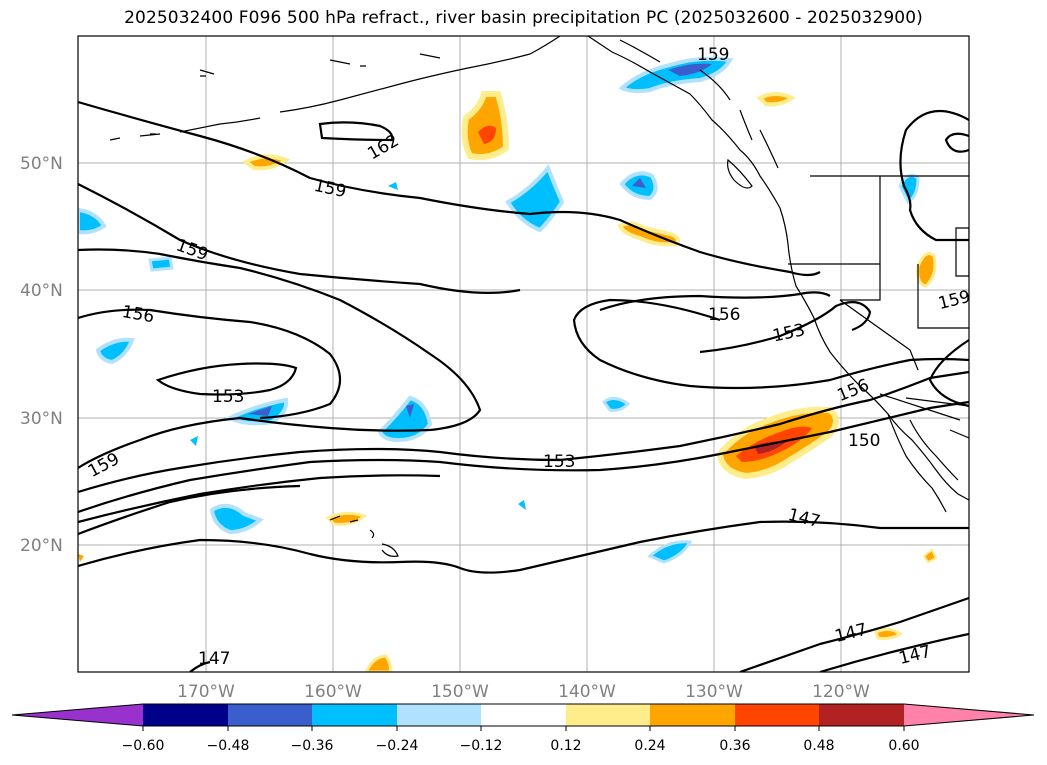 This screenshot has width=1047, height=765. I want to click on colorbar-tick-label: −0.12, so click(481, 746).